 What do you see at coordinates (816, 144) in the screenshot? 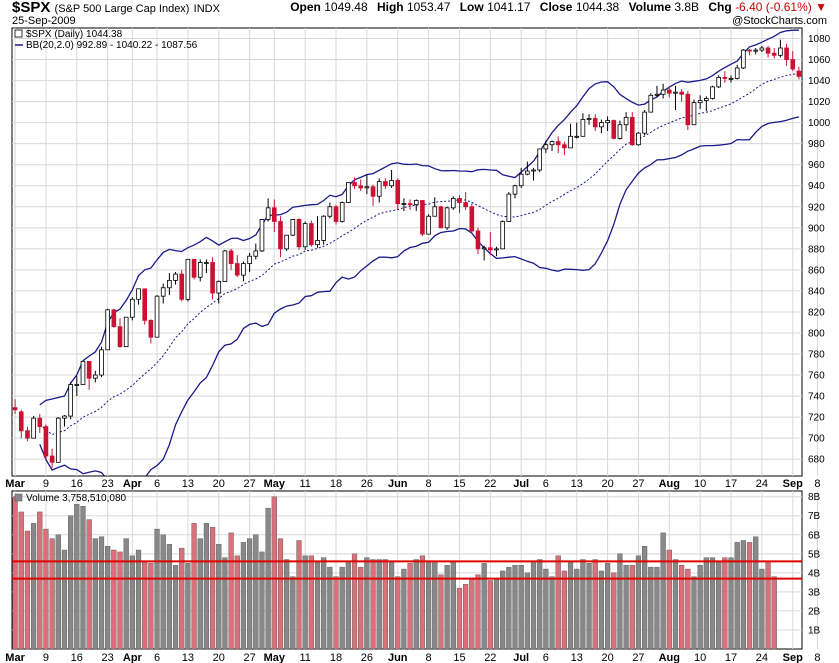
I see `price-tick-label: 980` at bounding box center [816, 144].